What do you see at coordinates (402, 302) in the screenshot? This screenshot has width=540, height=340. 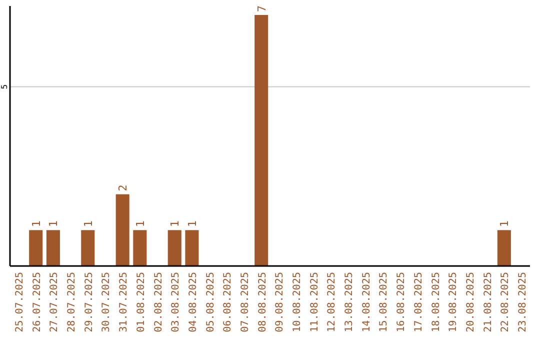 I see `x-tick-label: 16.08.2025` at bounding box center [402, 302].